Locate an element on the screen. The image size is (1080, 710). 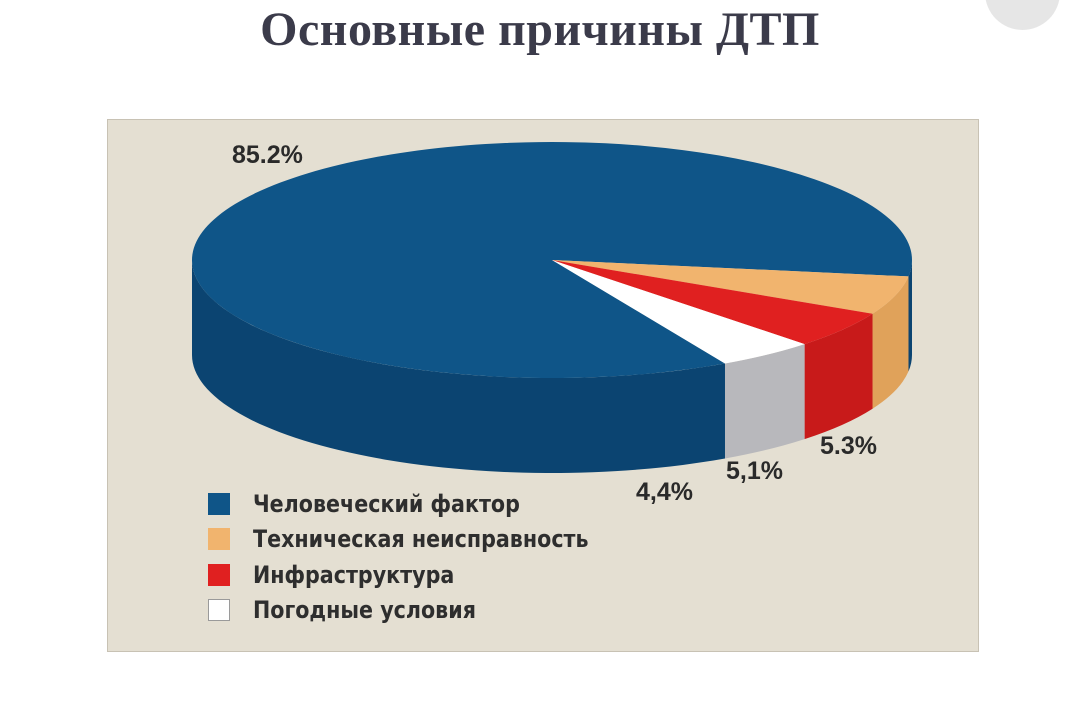
legend-item-infrastructure: Инфраструктура is located at coordinates (425, 575).